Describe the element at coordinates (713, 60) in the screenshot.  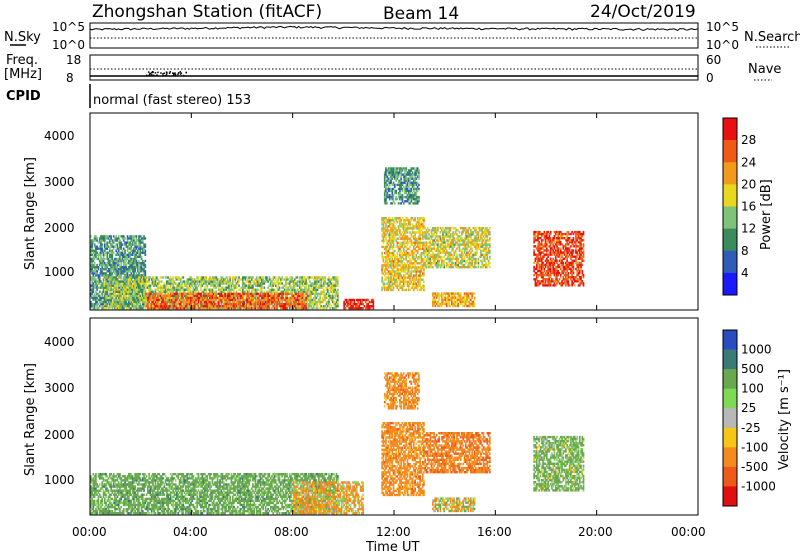
I see `nave-tick-top: 60` at that location.